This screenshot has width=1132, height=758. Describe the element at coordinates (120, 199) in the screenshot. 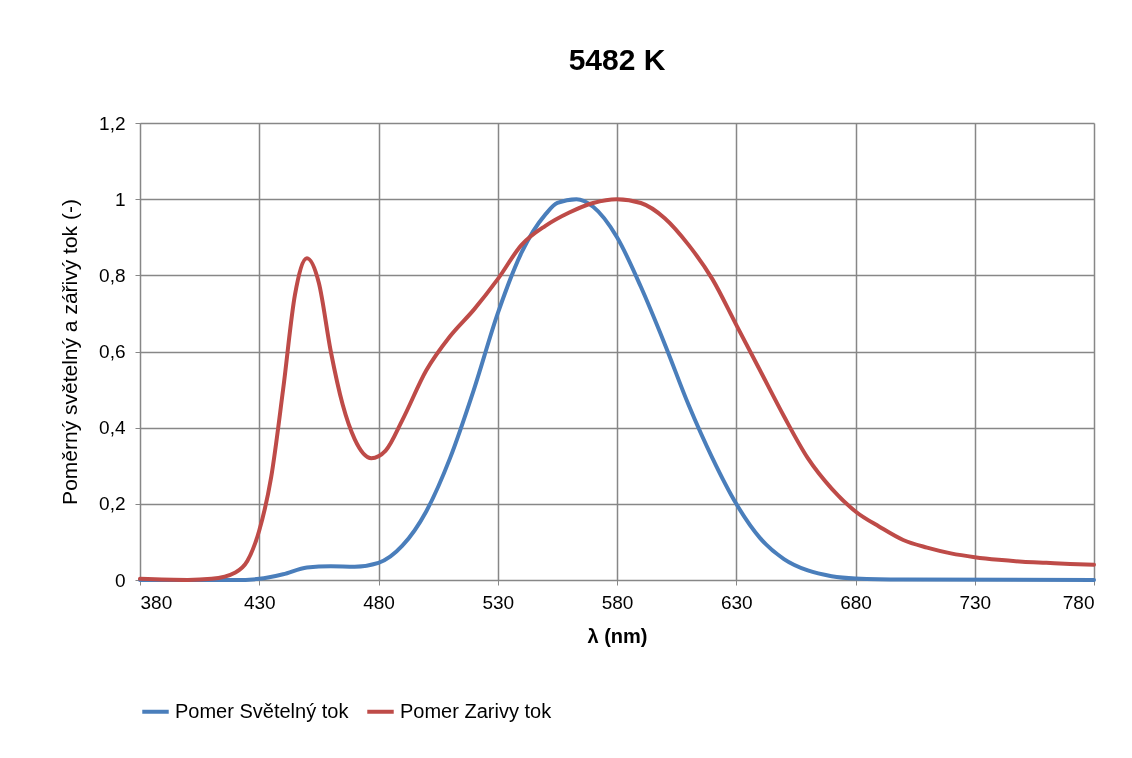

I see `y-tick-label: 1` at that location.